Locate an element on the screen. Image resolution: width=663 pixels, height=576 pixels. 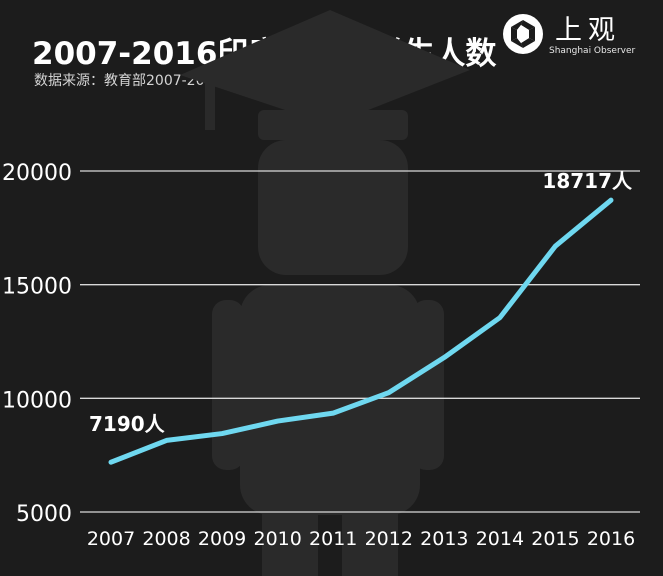
y-tick-label: 15000 is located at coordinates (37, 287).